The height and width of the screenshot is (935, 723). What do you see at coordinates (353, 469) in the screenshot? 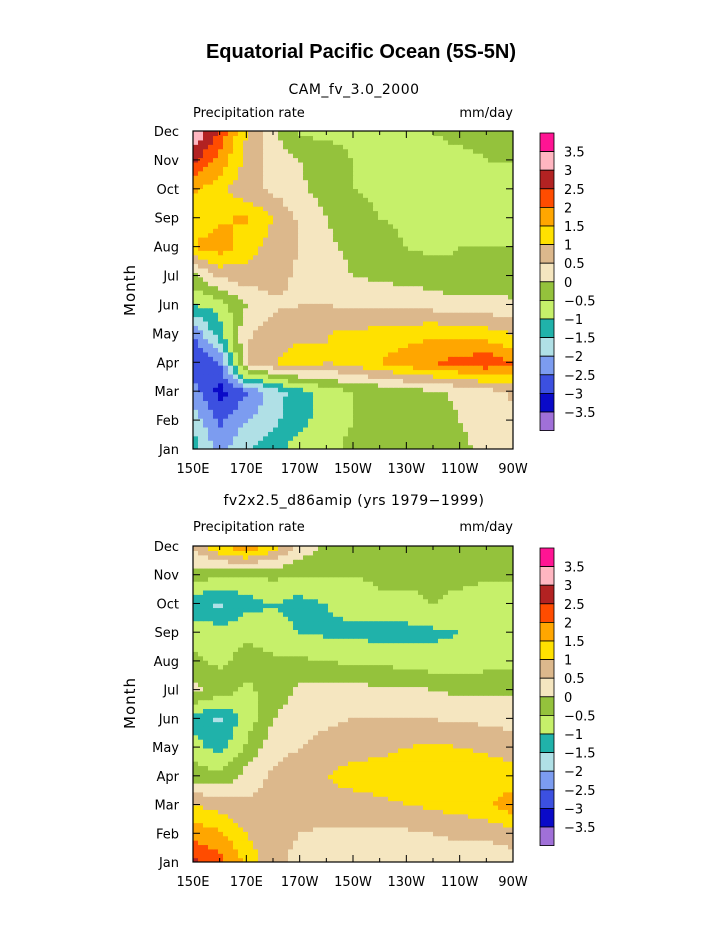
I see `x-tick-label: 150W` at bounding box center [353, 469].